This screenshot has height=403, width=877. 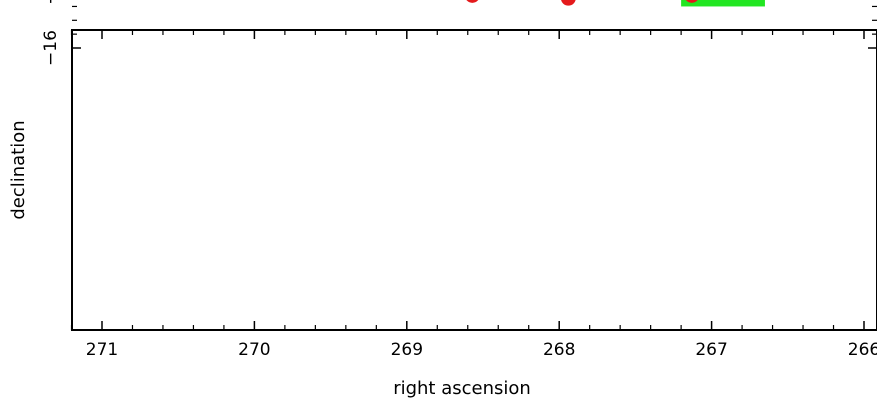 What do you see at coordinates (711, 350) in the screenshot?
I see `x-tick-label: 267` at bounding box center [711, 350].